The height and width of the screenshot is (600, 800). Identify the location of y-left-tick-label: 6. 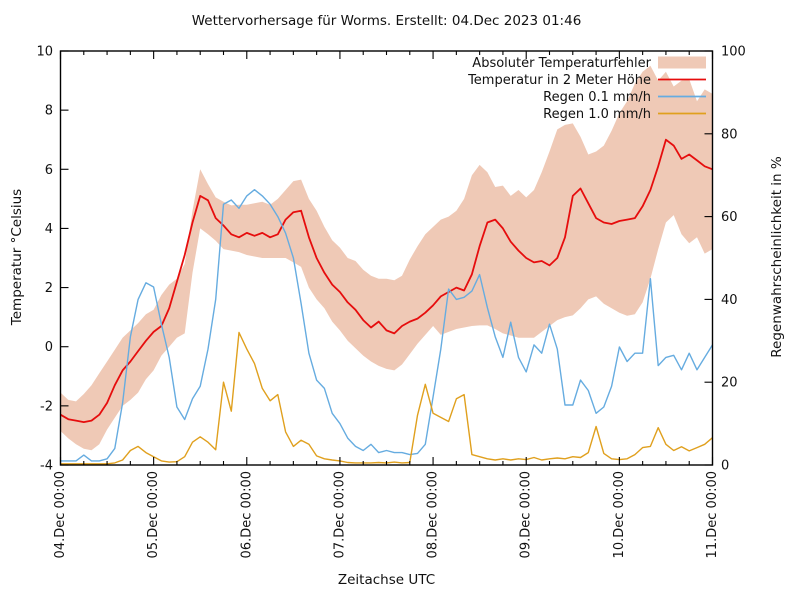
(49, 170).